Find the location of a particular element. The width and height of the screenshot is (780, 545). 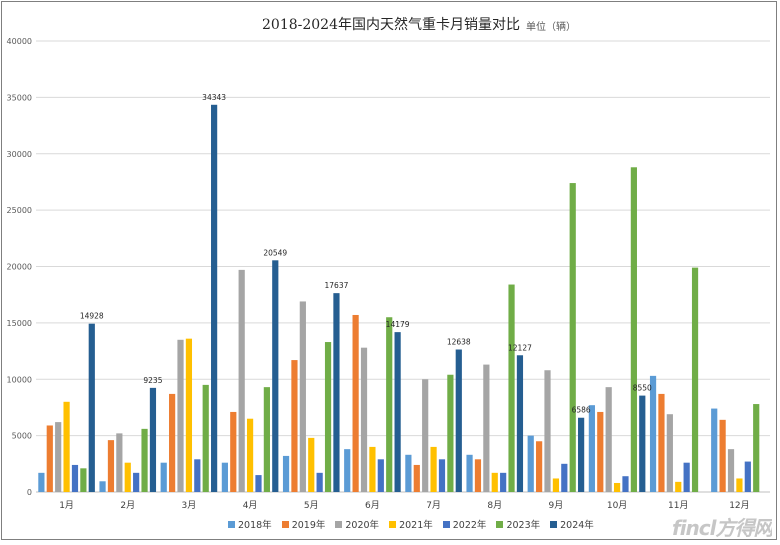

y-tick-label: 30000 is located at coordinates (19, 154).